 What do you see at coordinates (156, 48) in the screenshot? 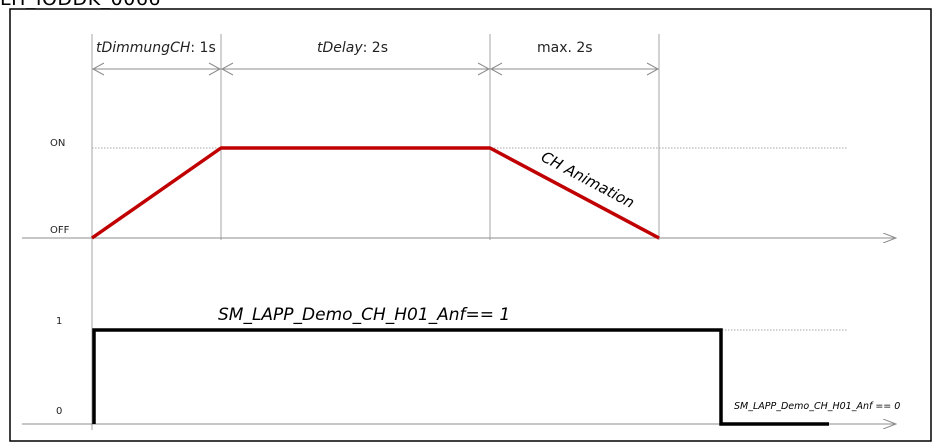
I see `interval-label-dimming: tDimmungCH: 1s` at bounding box center [156, 48].